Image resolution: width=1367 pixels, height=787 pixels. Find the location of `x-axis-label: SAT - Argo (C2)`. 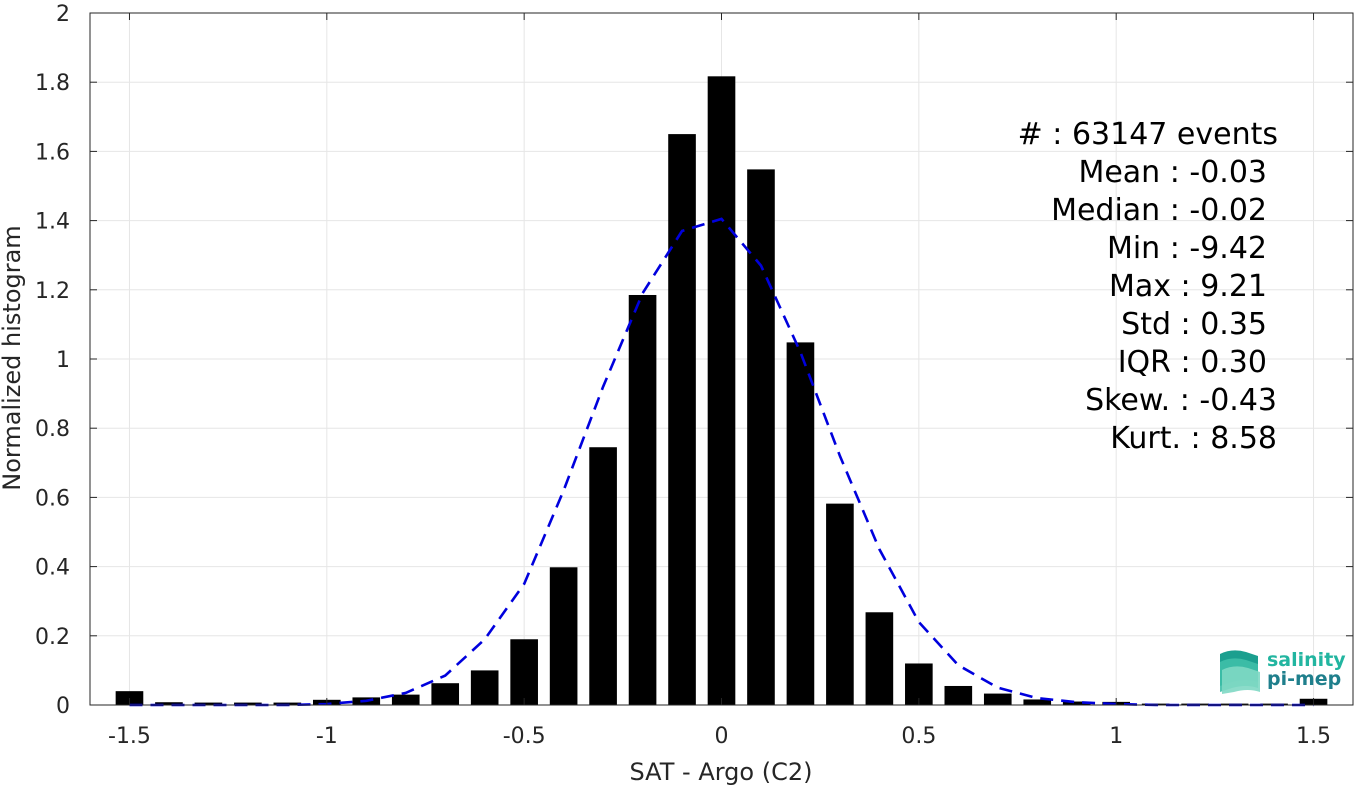

x-axis-label: SAT - Argo (C2) is located at coordinates (721, 772).